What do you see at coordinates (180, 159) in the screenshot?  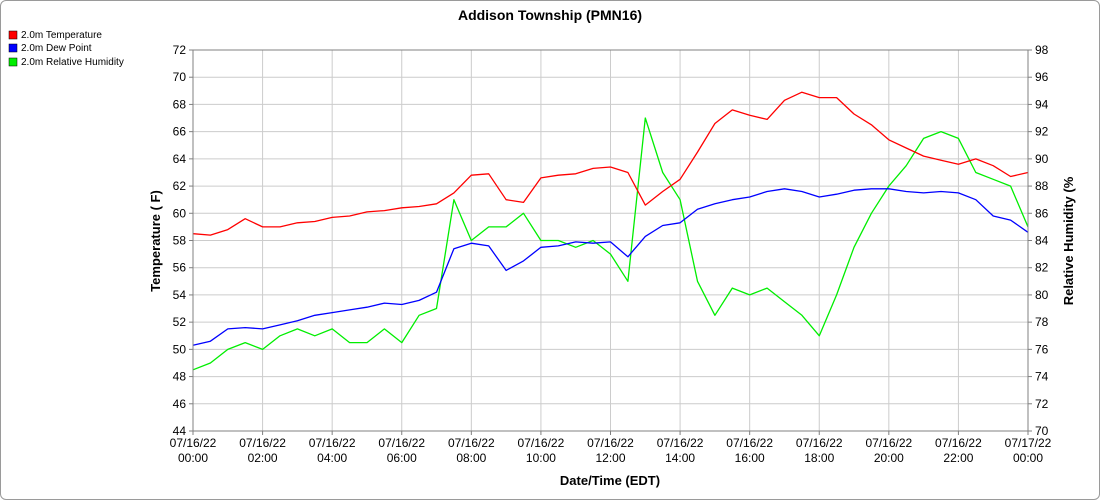 I see `y-tick-label: 64` at bounding box center [180, 159].